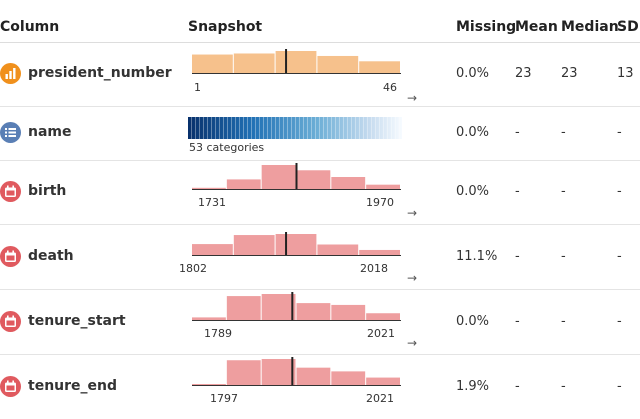 Image resolution: width=640 pixels, height=419 pixels. Describe the element at coordinates (100, 73) in the screenshot. I see `column-name: president_number` at that location.